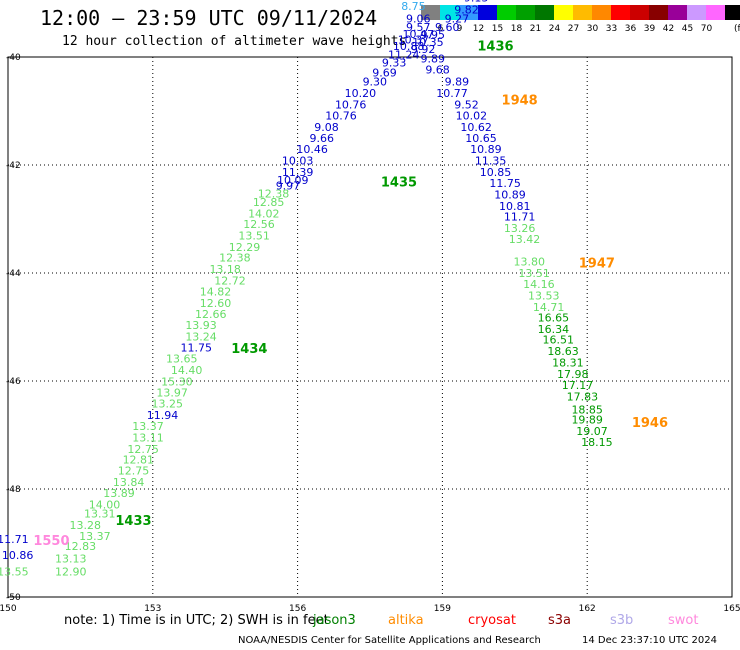 The image size is (740, 650). Describe the element at coordinates (394, 63) in the screenshot. I see `wave-height-label: 9.33` at that location.